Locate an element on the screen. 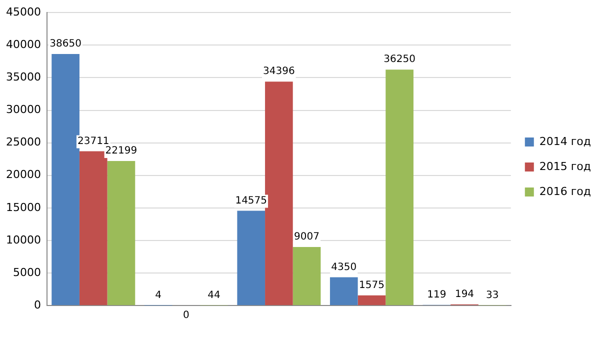  y-tick-label: 35000 is located at coordinates (23, 77).